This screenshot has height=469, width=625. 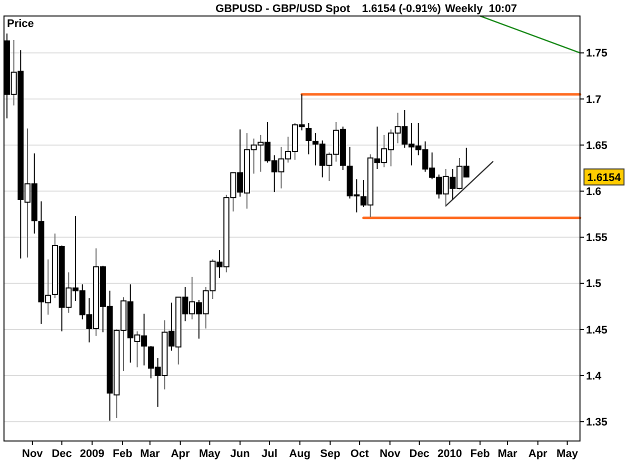 What do you see at coordinates (240, 454) in the screenshot?
I see `x-tick-label: Jun` at bounding box center [240, 454].